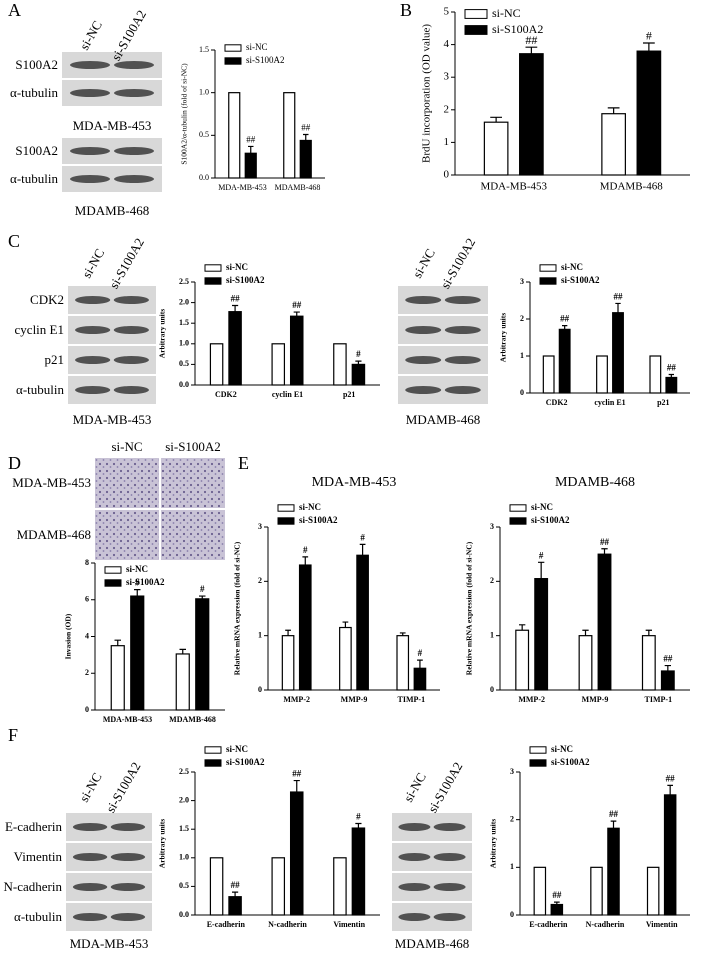 Image resolution: width=706 pixels, height=957 pixels. Describe the element at coordinates (87, 562) in the screenshot. I see `y-tick-label: 8` at that location.